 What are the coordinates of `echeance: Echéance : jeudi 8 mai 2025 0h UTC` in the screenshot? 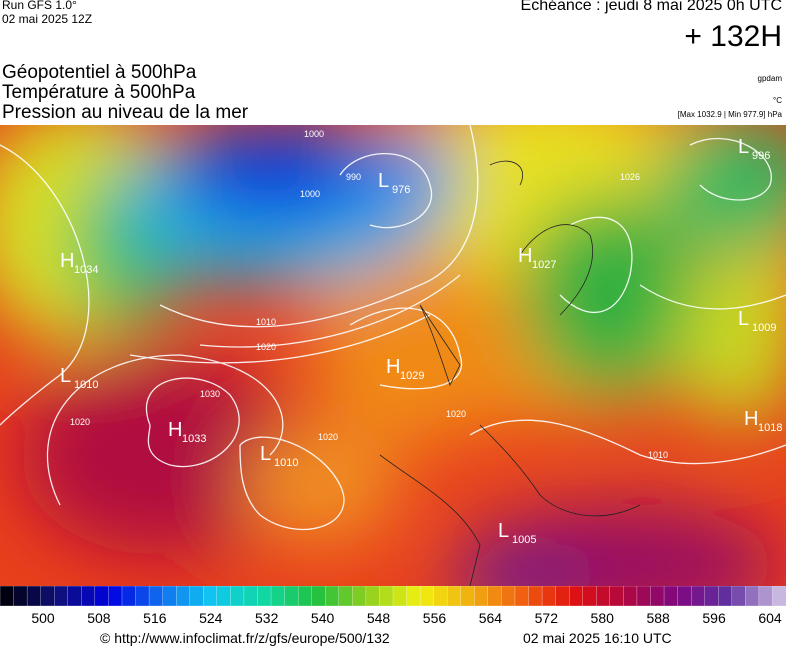 It's located at (651, 7).